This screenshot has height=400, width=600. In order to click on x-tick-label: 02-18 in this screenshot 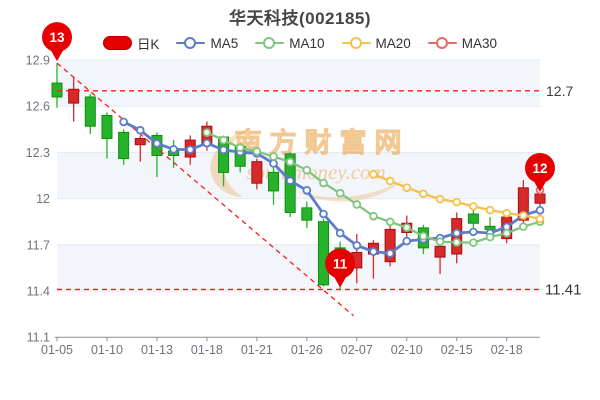, I will do `click(507, 350)`.